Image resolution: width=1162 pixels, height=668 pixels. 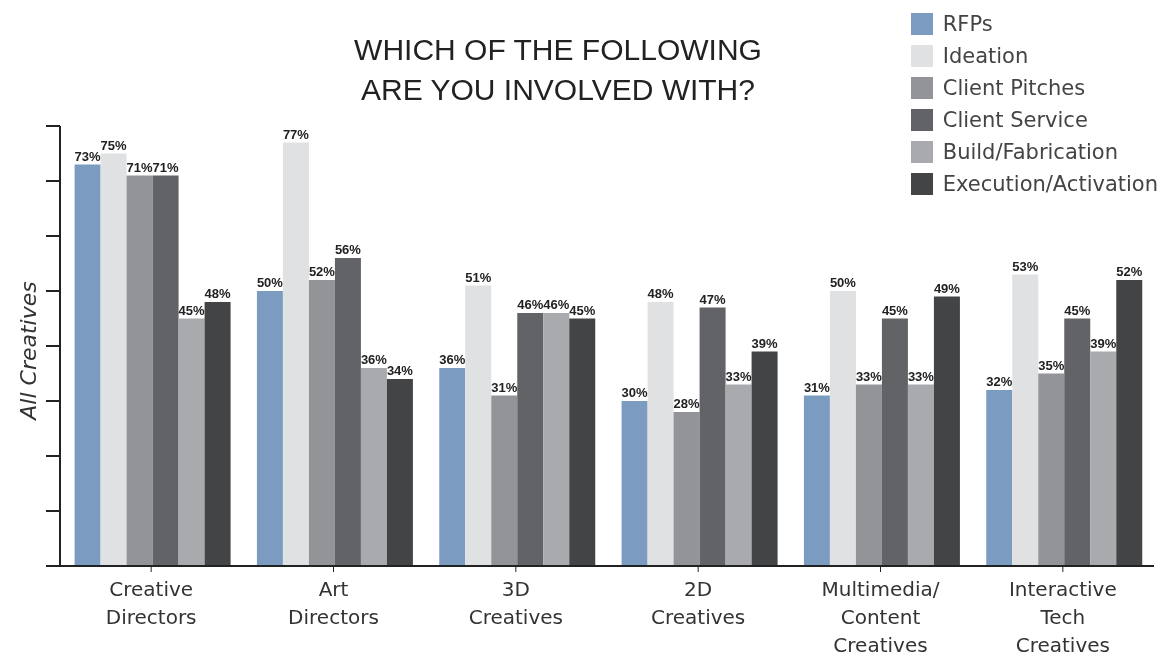 What do you see at coordinates (478, 277) in the screenshot?
I see `data-label: 51%` at bounding box center [478, 277].